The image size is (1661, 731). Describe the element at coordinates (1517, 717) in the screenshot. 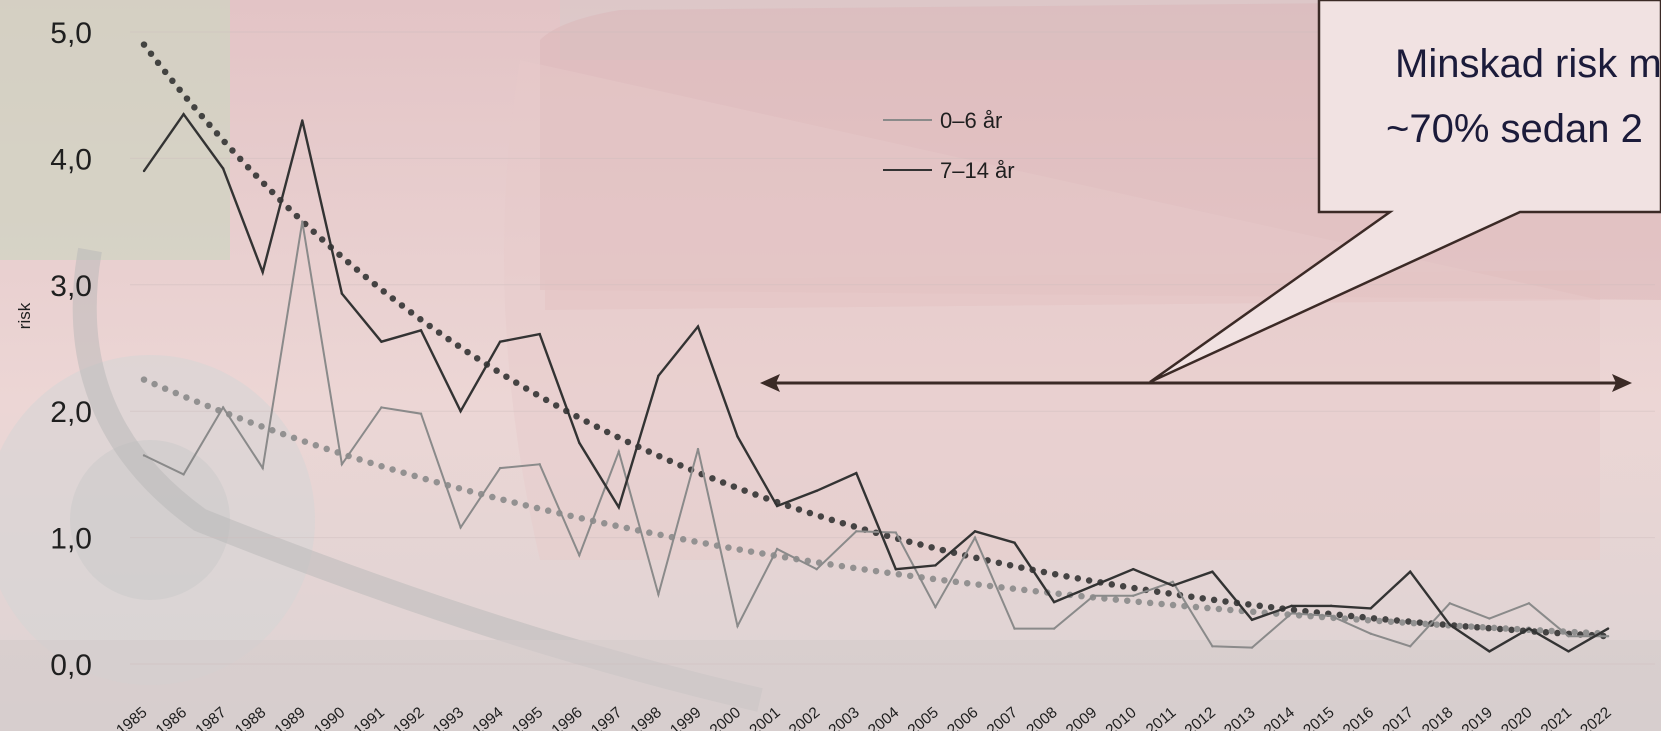

I see `x-tick-label: 2020` at that location.